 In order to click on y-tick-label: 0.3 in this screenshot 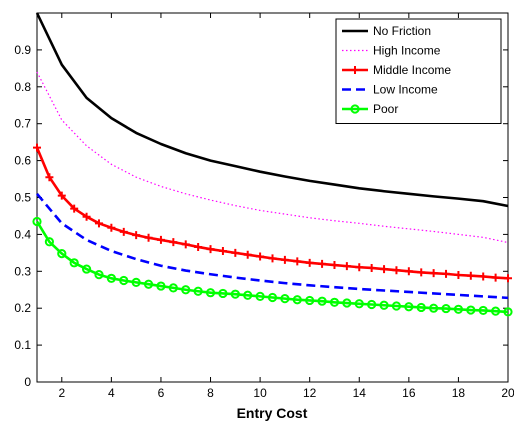, I will do `click(22, 271)`.